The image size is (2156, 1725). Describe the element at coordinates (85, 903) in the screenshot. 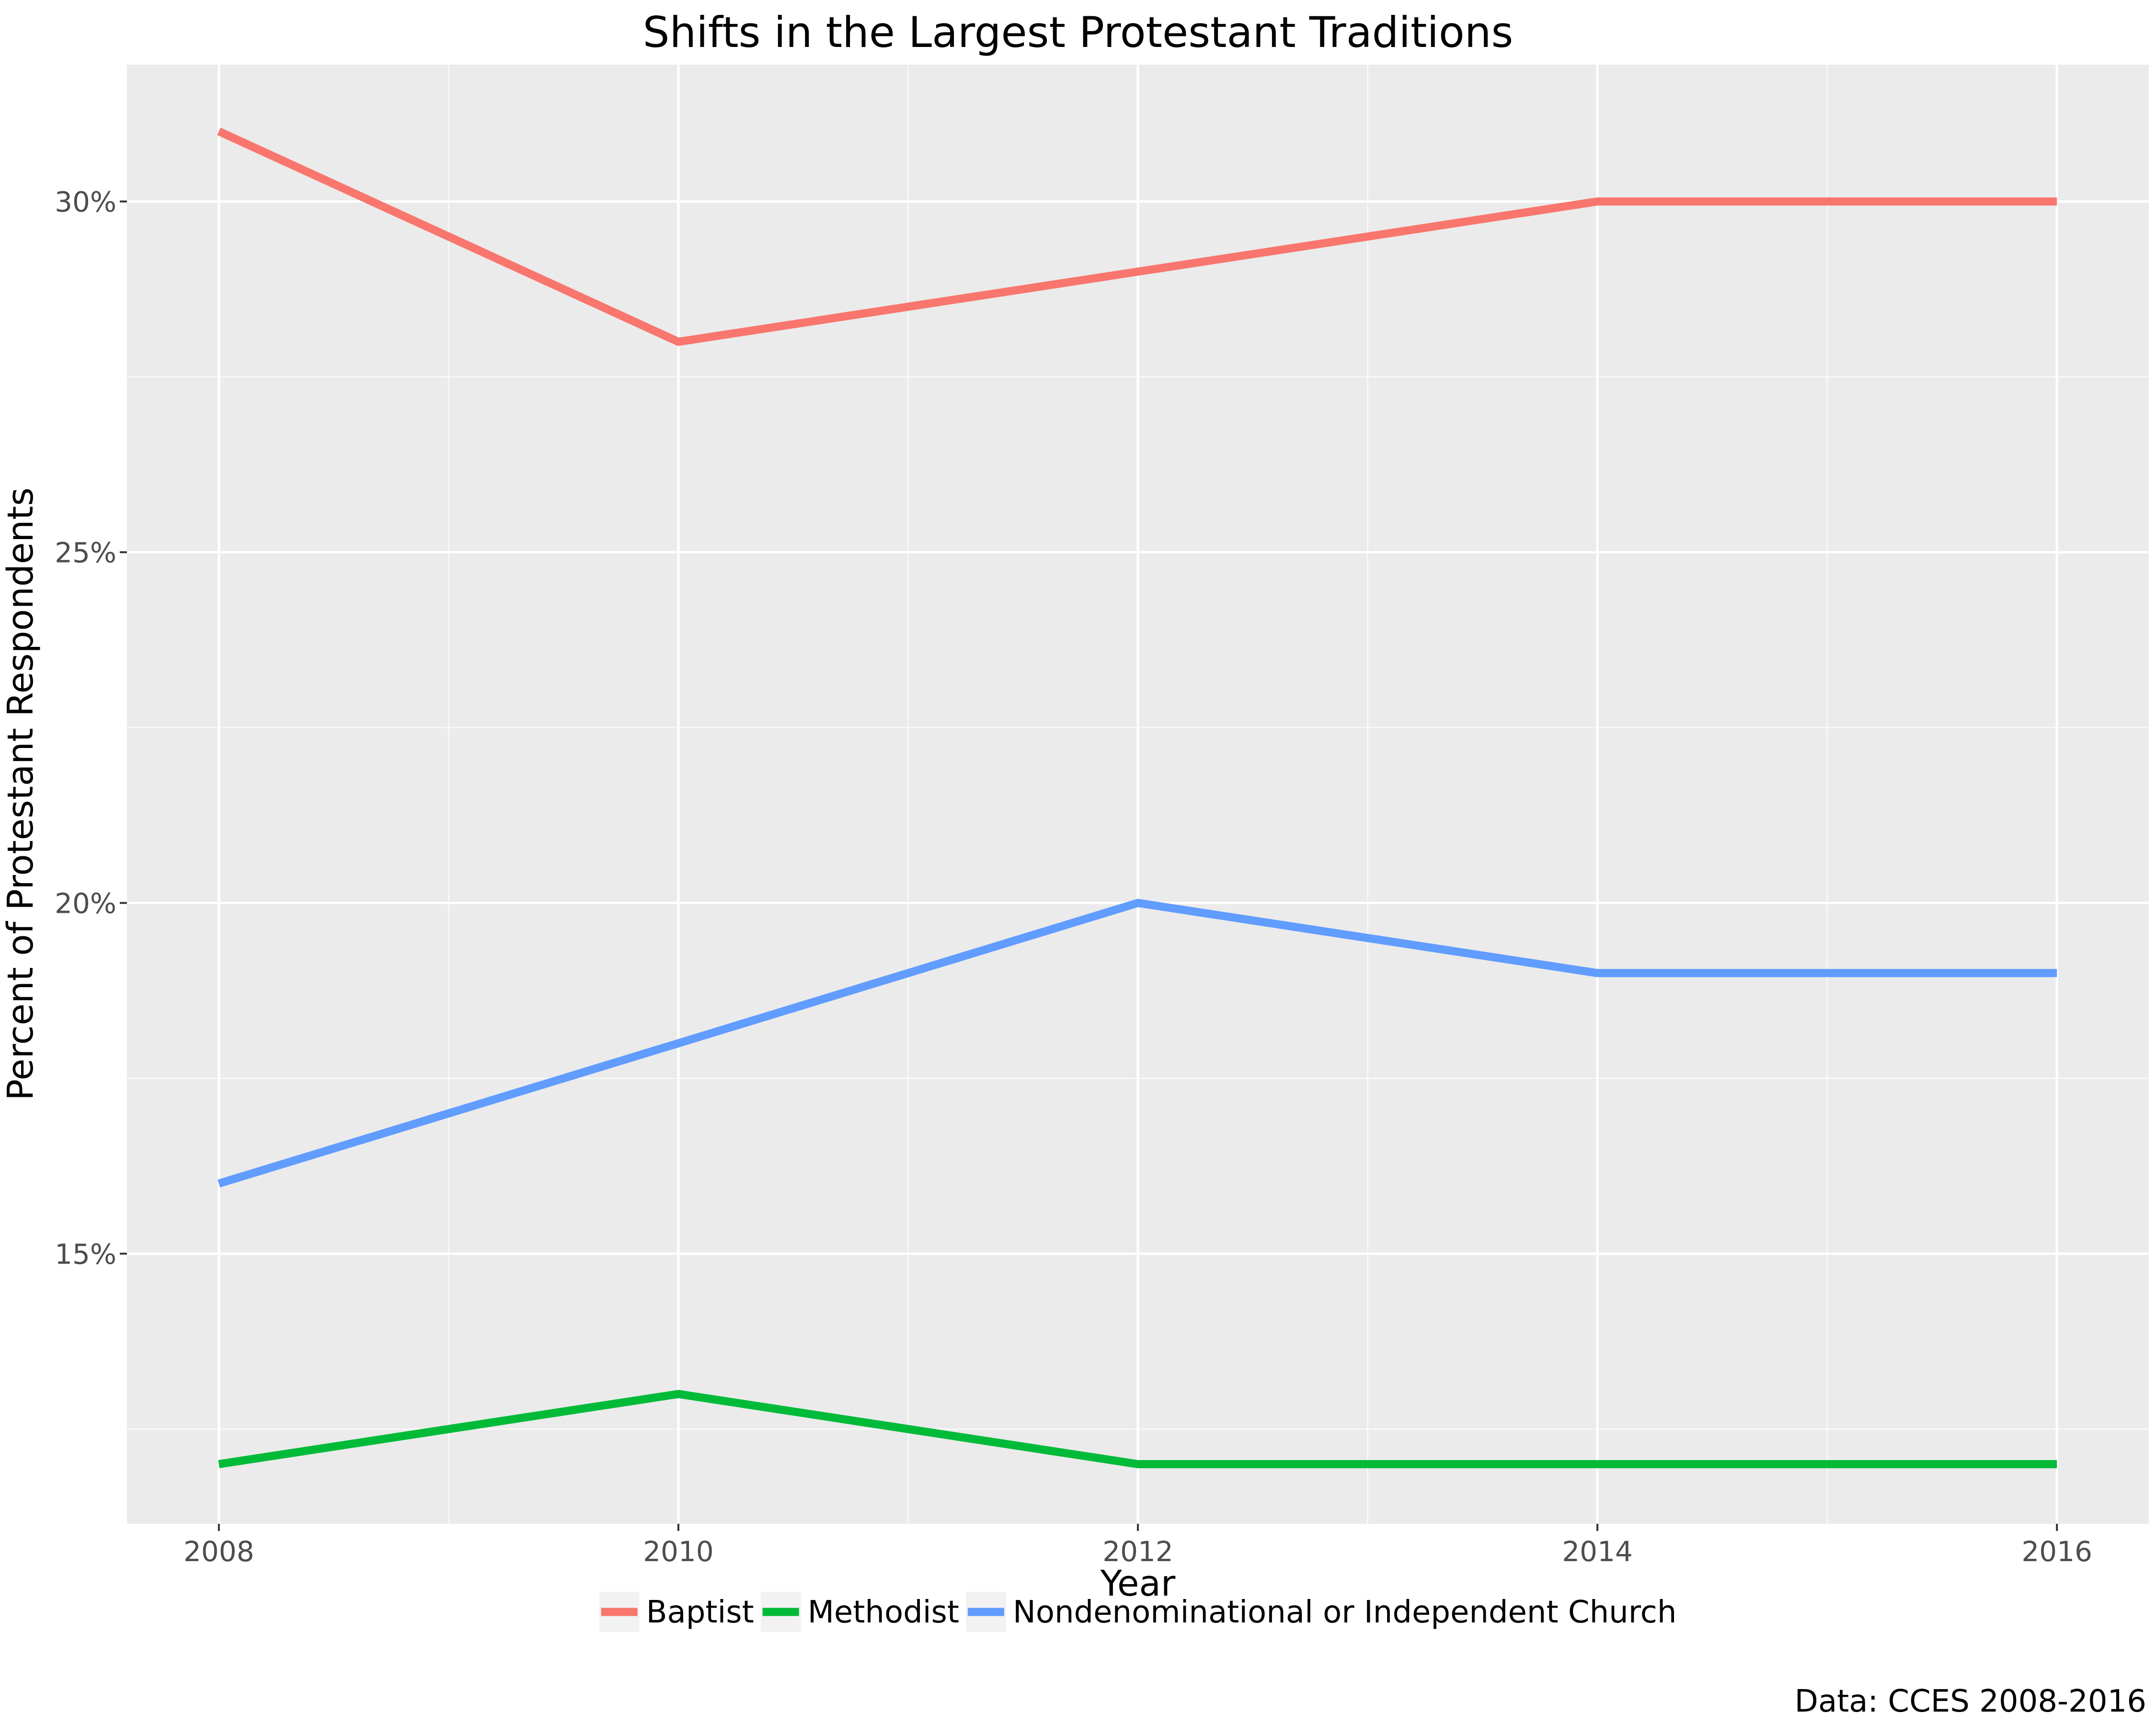

I see `y-tick-label: 20%` at that location.